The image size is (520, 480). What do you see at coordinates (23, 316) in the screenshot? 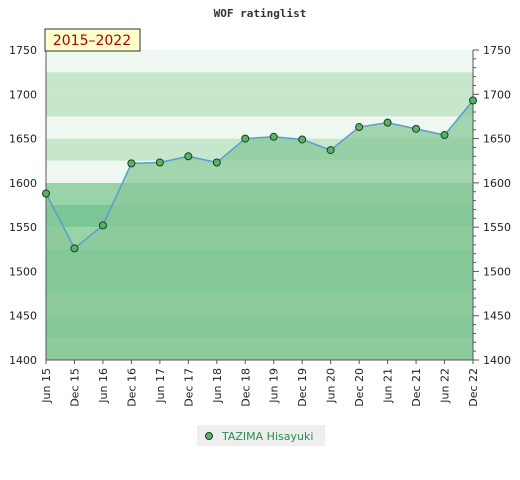
I see `y-tick-label-left: 1450` at bounding box center [23, 316].